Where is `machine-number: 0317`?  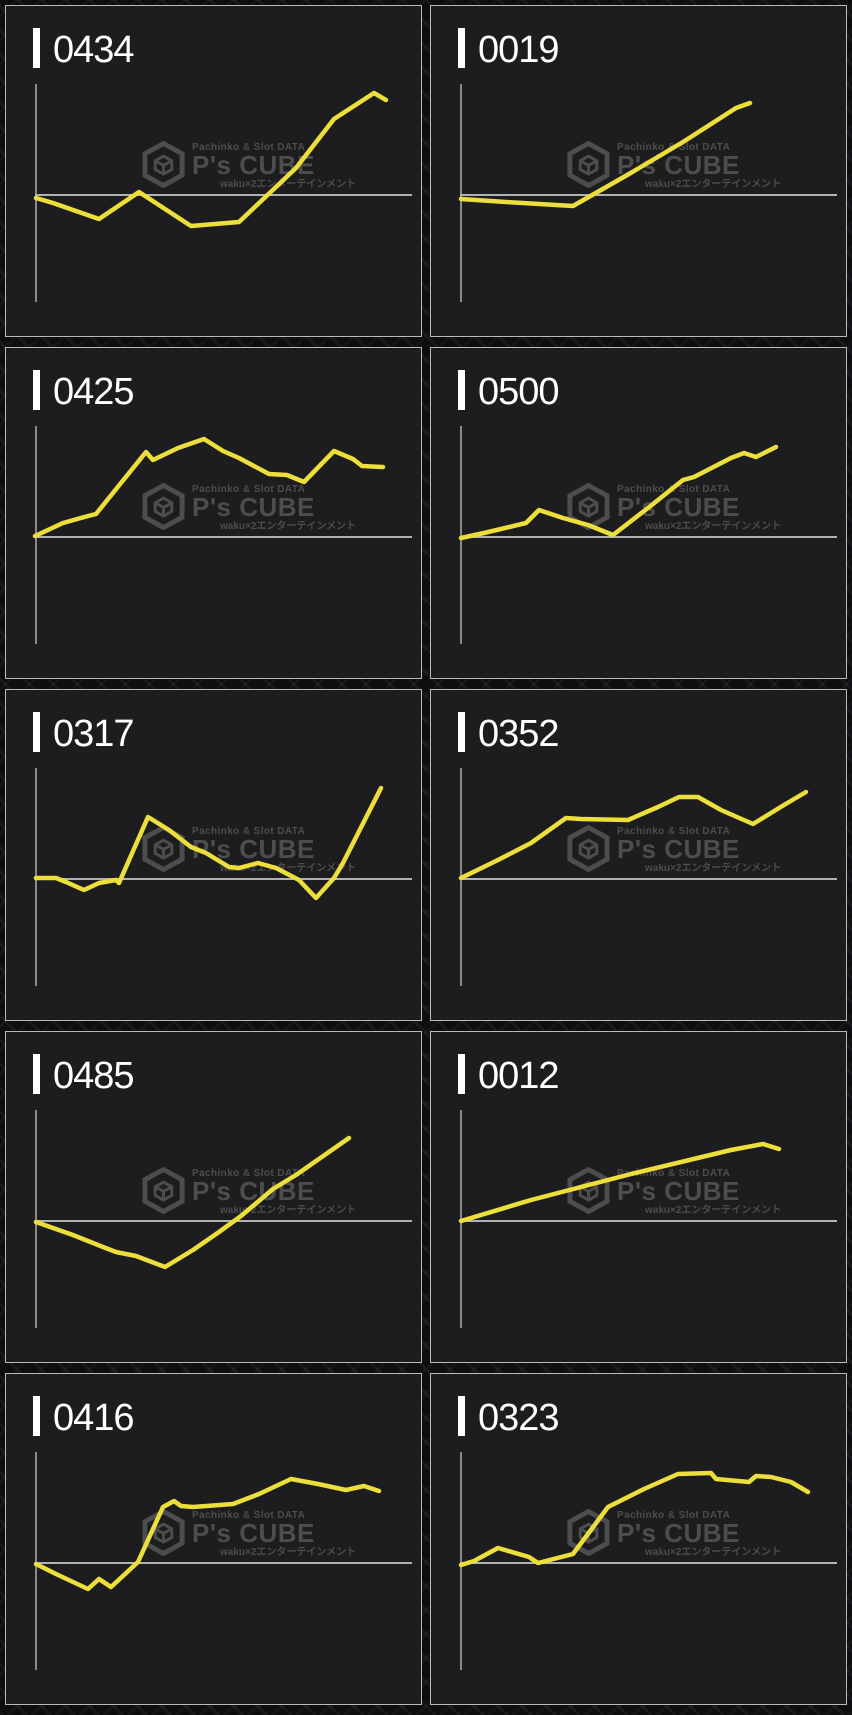 machine-number: 0317 is located at coordinates (94, 734).